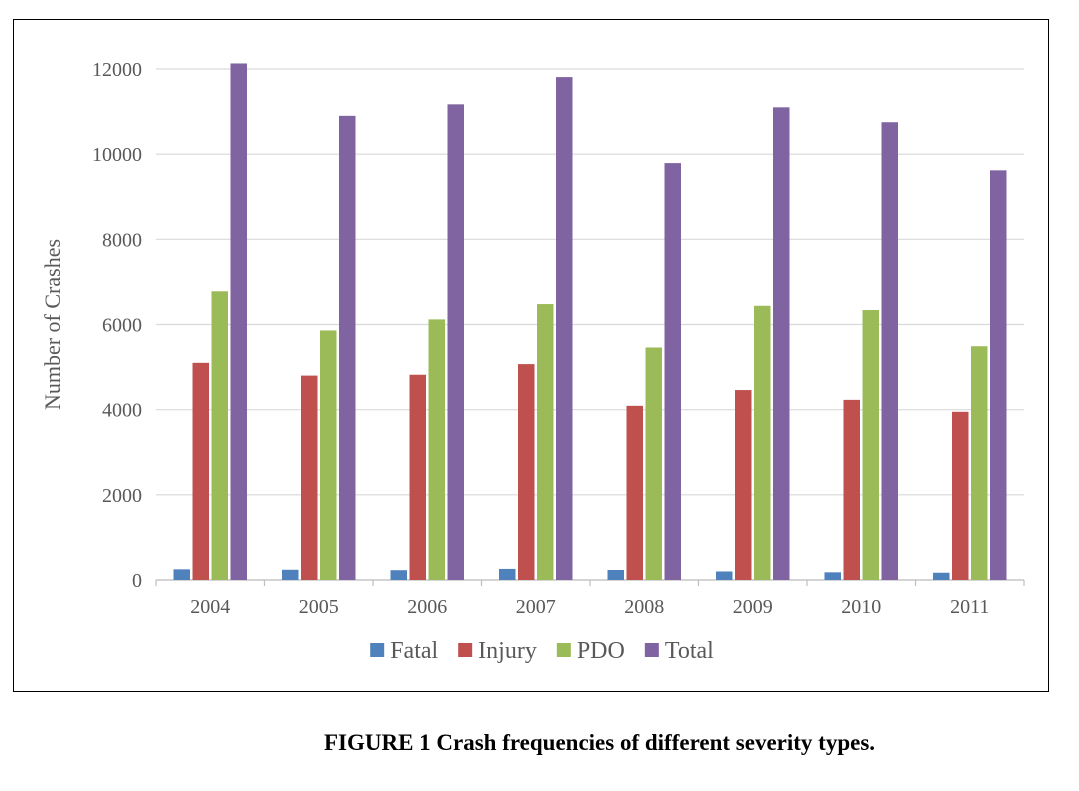  What do you see at coordinates (290, 574) in the screenshot?
I see `bar-fatal-2005` at bounding box center [290, 574].